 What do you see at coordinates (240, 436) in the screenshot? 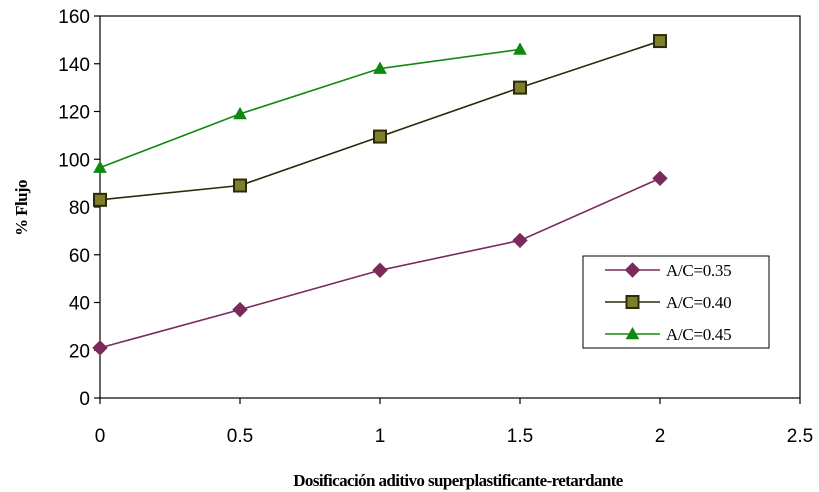
I see `x-tick-label: 0.5` at bounding box center [240, 436].